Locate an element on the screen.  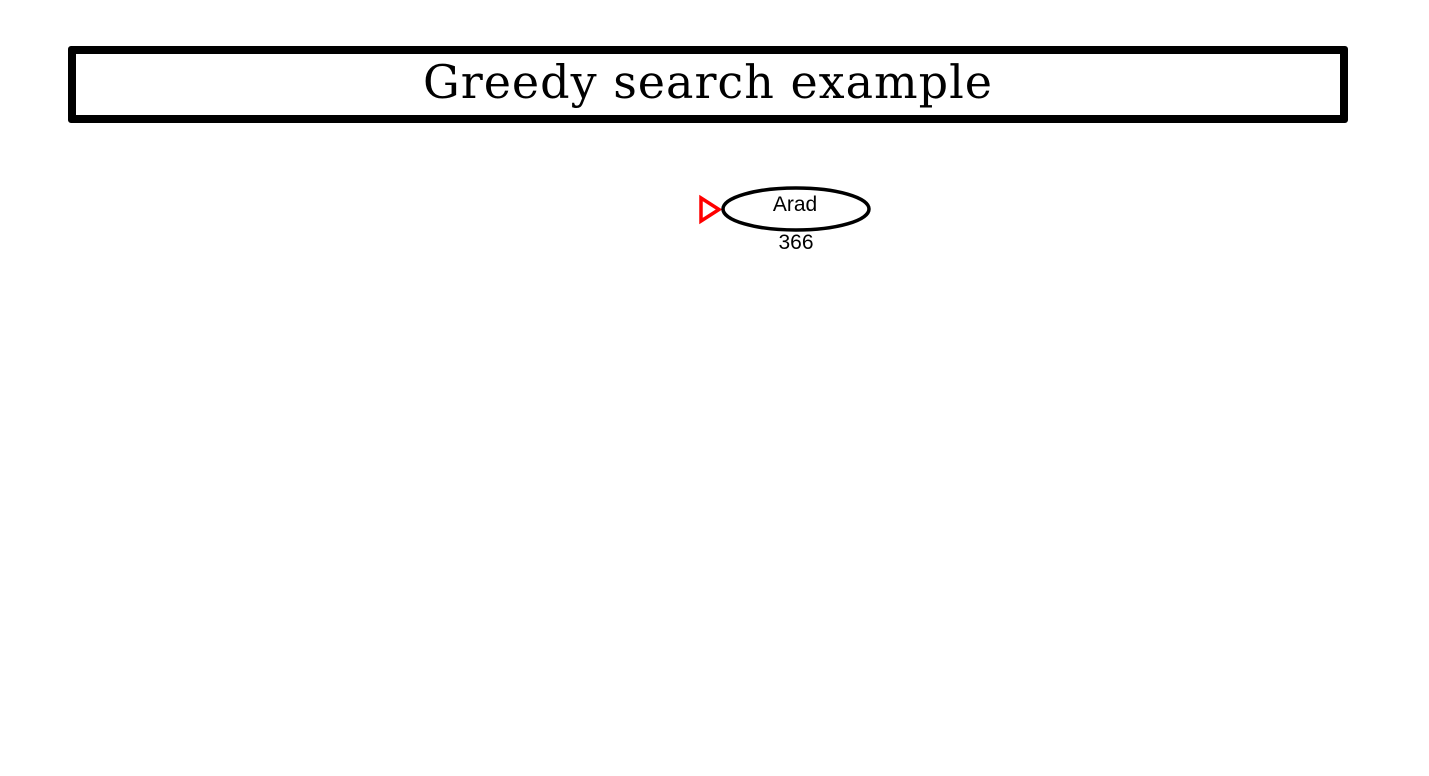
title-box: Greedy search example is located at coordinates (708, 84).